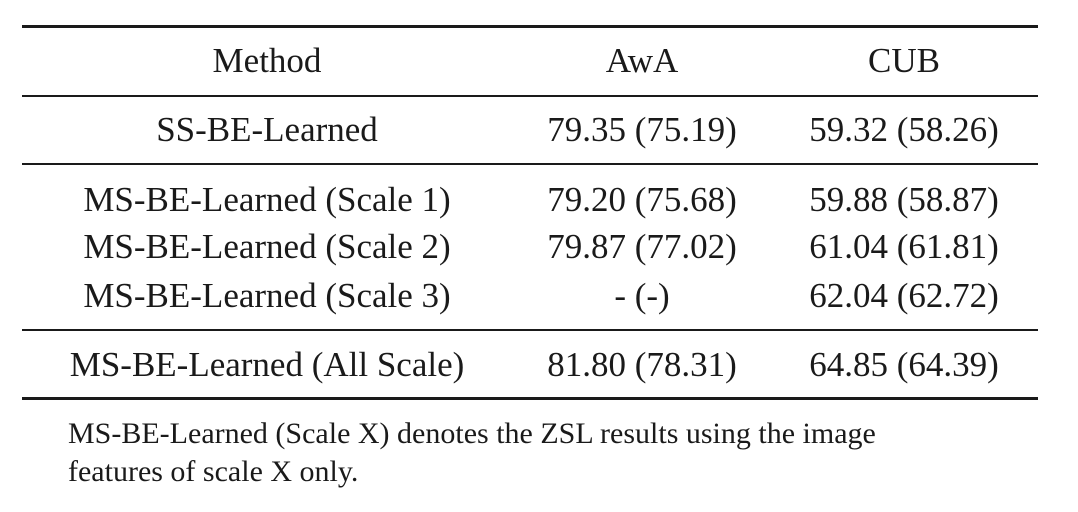 The image size is (1078, 512). I want to click on top-rule, so click(530, 26).